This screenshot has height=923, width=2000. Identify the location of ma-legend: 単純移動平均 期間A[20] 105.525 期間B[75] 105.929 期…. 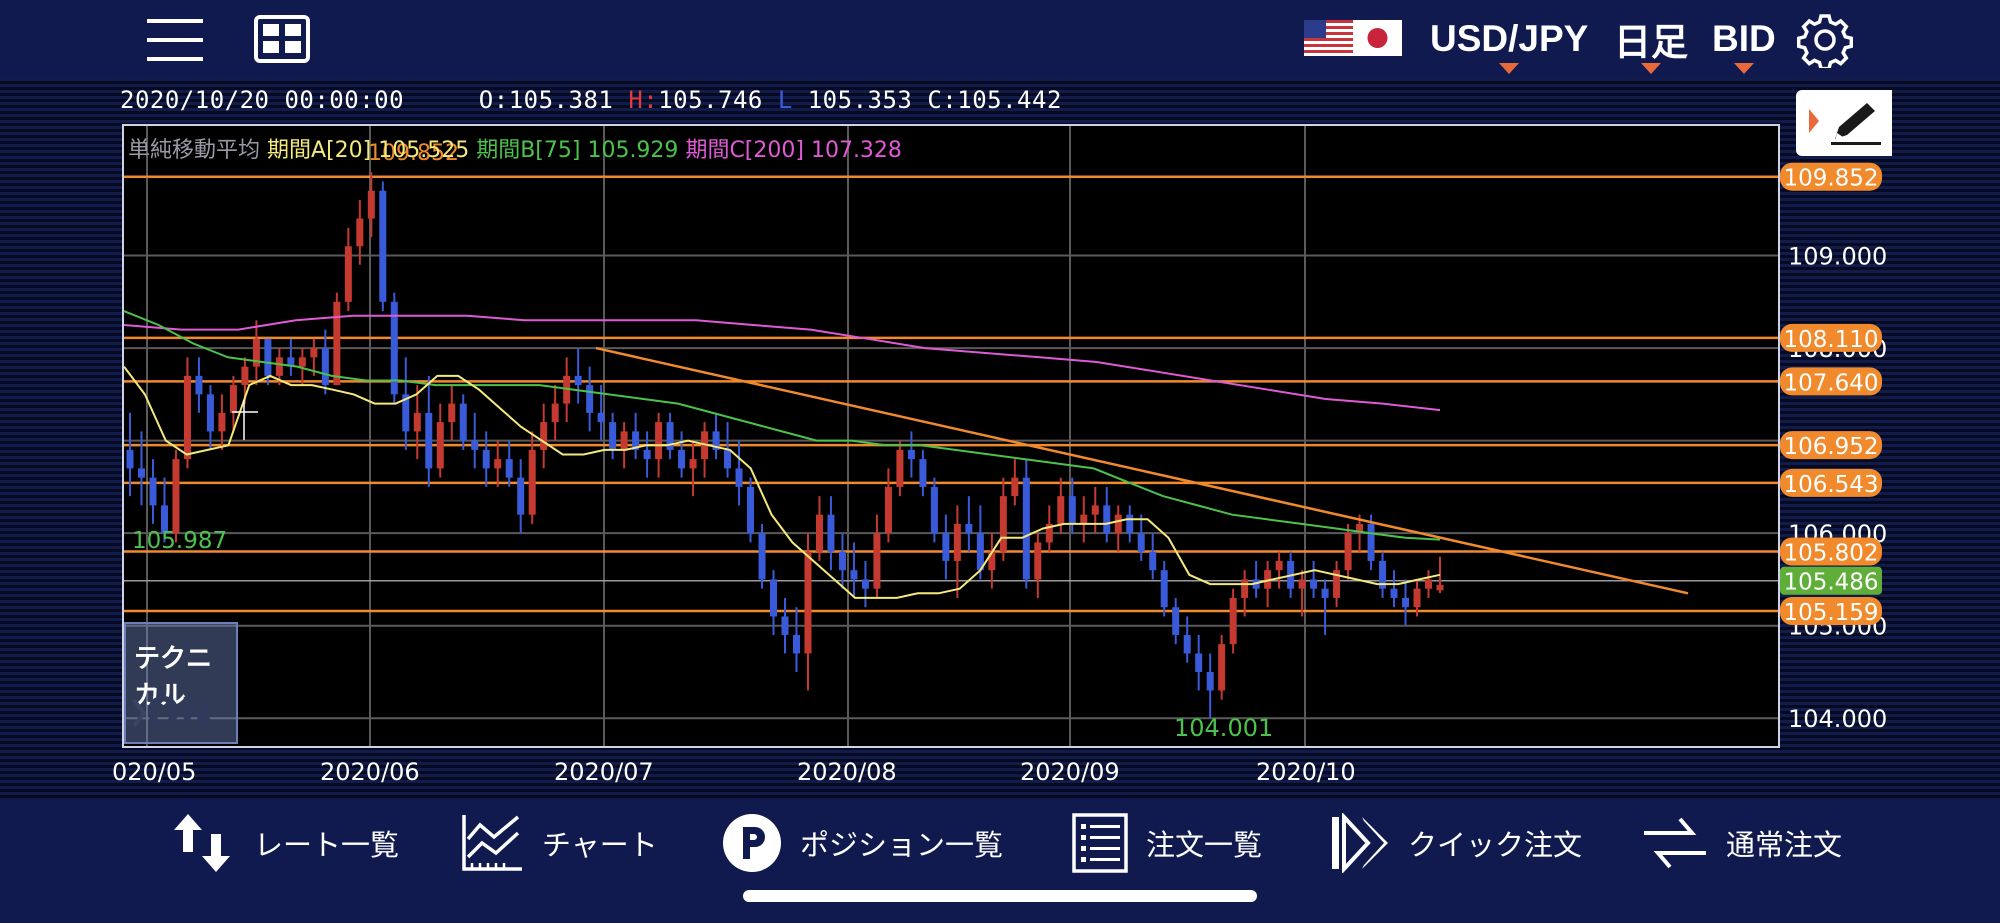
(515, 148).